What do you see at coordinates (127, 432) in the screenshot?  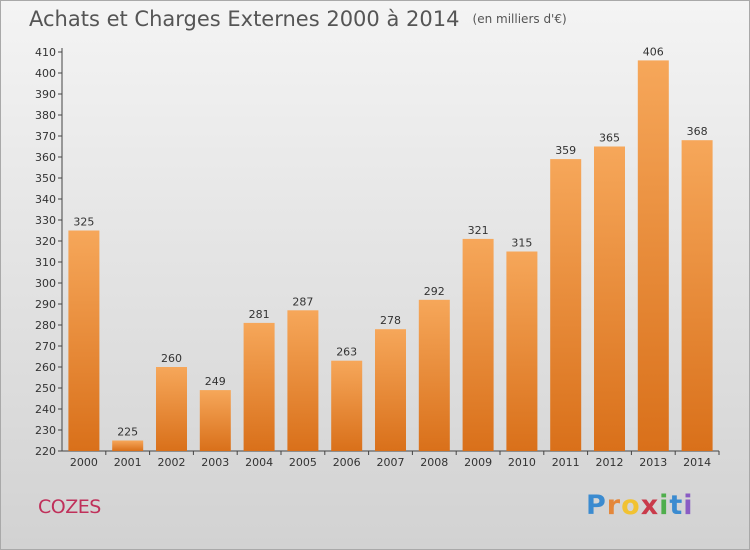 I see `data-label: 225` at bounding box center [127, 432].